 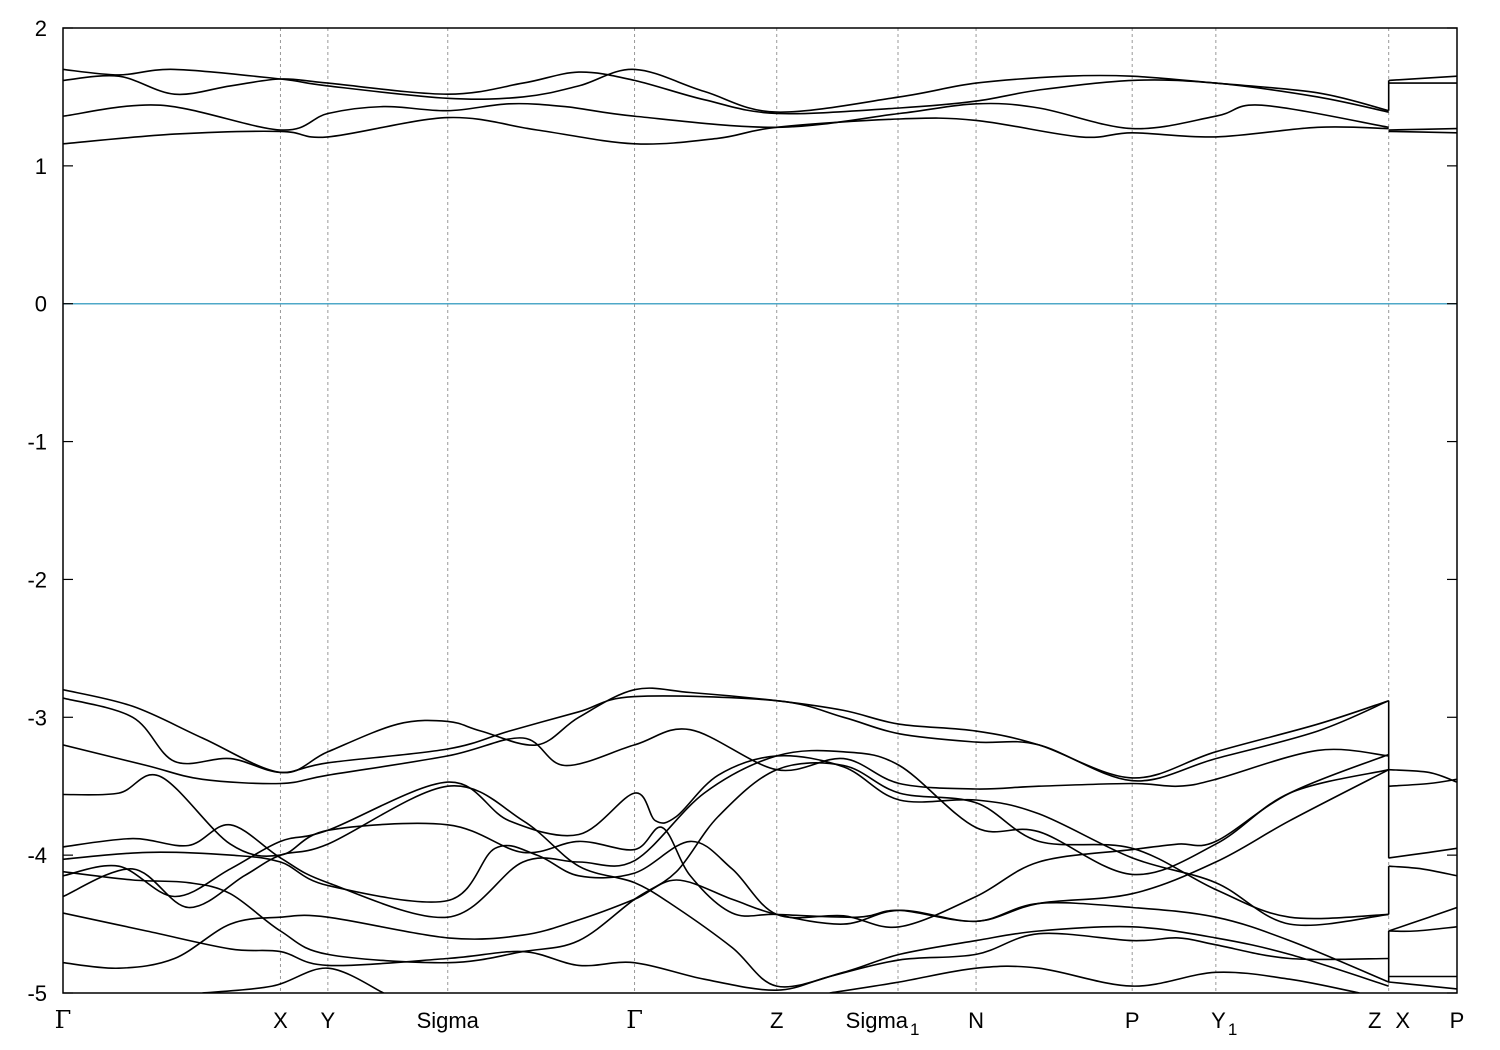 I want to click on y-tick-label: 2, so click(x=41, y=28).